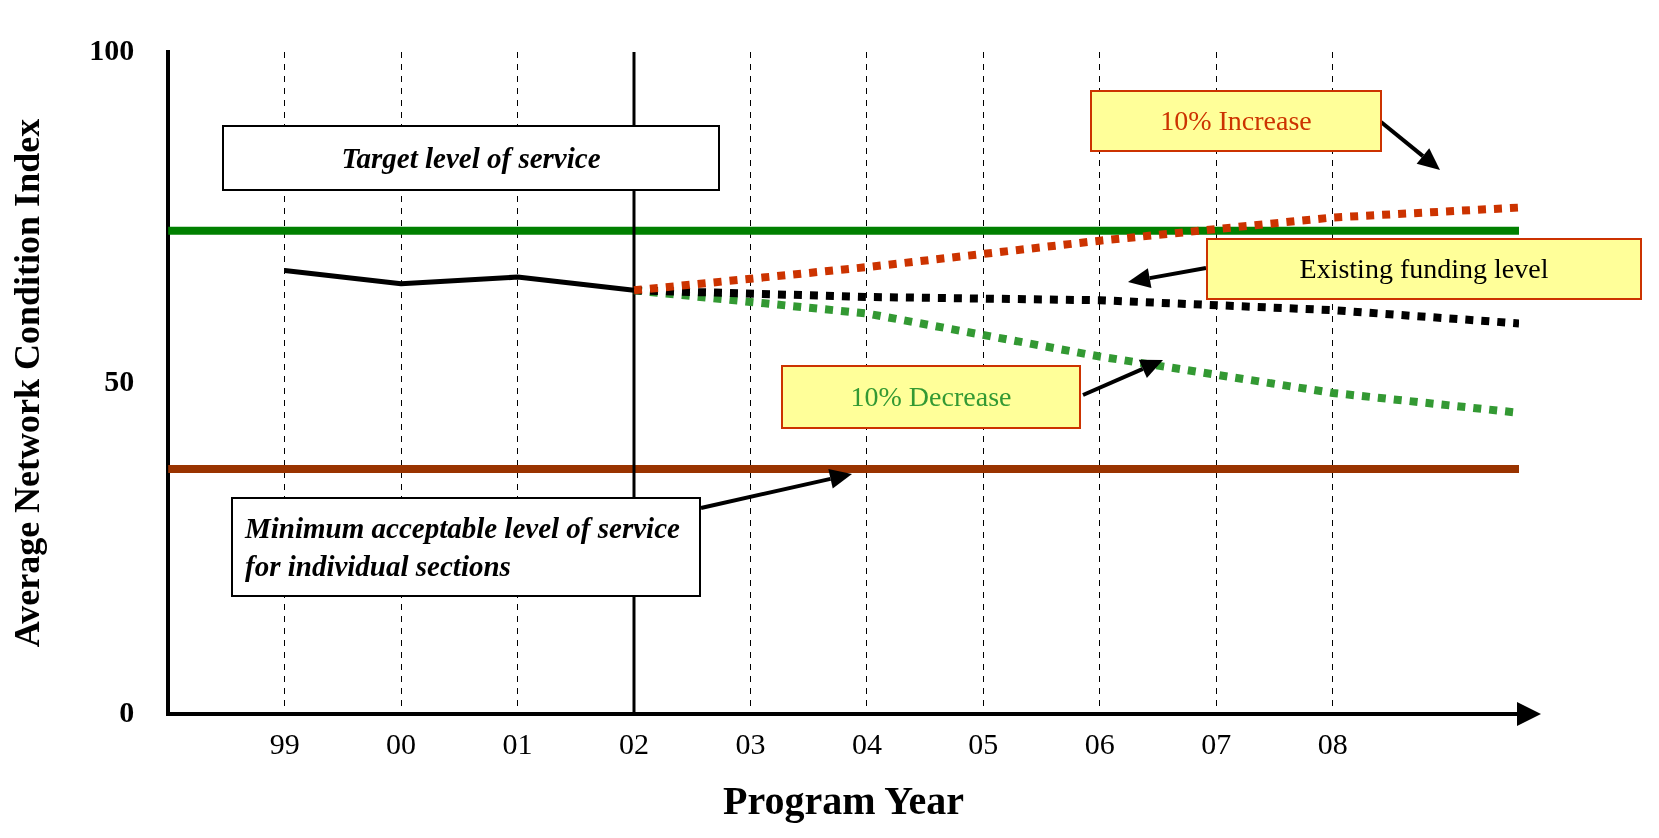 The height and width of the screenshot is (838, 1659). I want to click on x-tick-label: 07, so click(1216, 743).